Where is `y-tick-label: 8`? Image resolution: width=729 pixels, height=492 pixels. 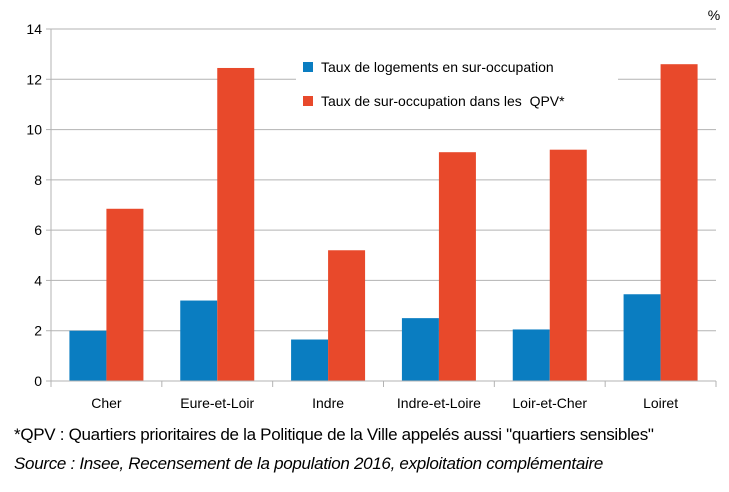
y-tick-label: 8 is located at coordinates (38, 180).